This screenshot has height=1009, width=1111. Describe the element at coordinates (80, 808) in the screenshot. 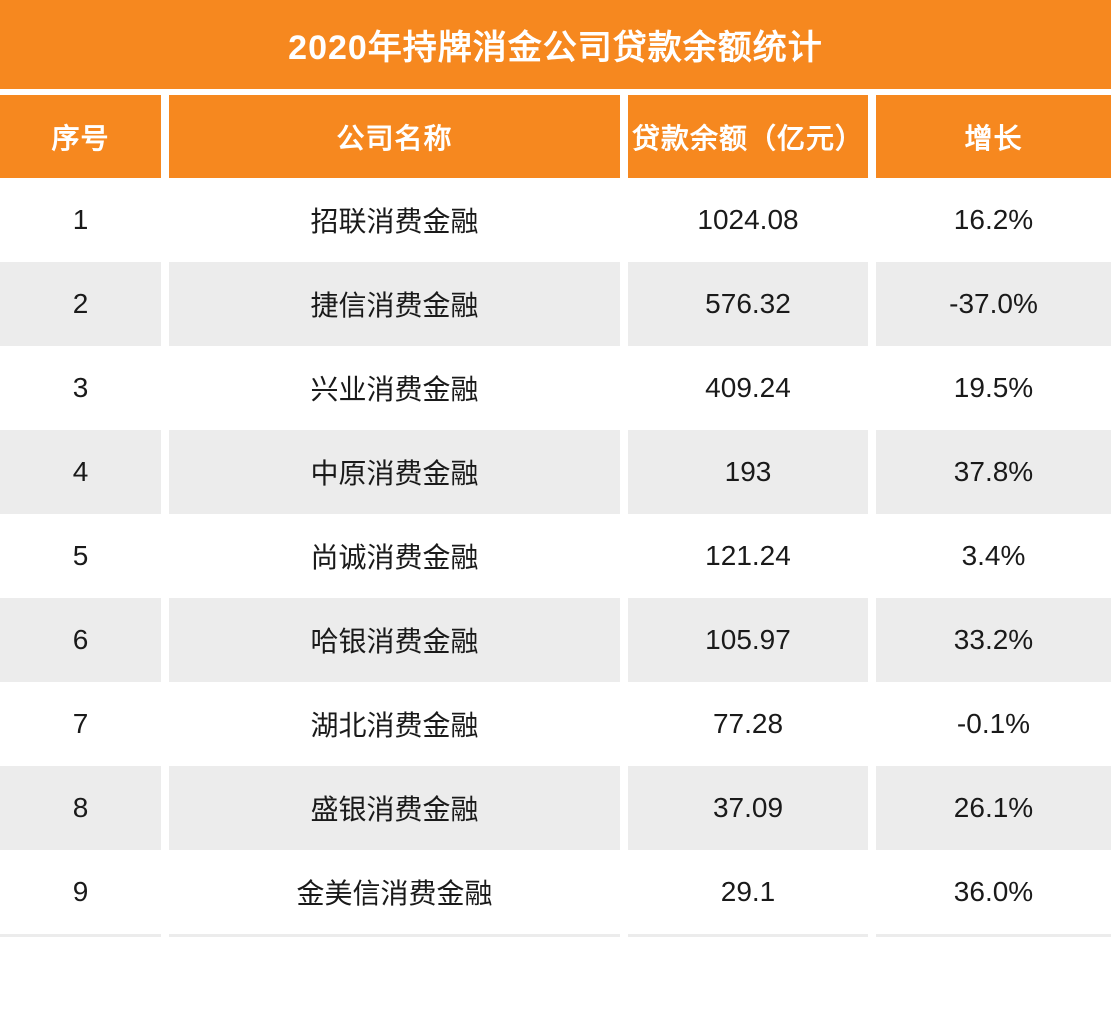

I see `cell-rank: 8` at that location.